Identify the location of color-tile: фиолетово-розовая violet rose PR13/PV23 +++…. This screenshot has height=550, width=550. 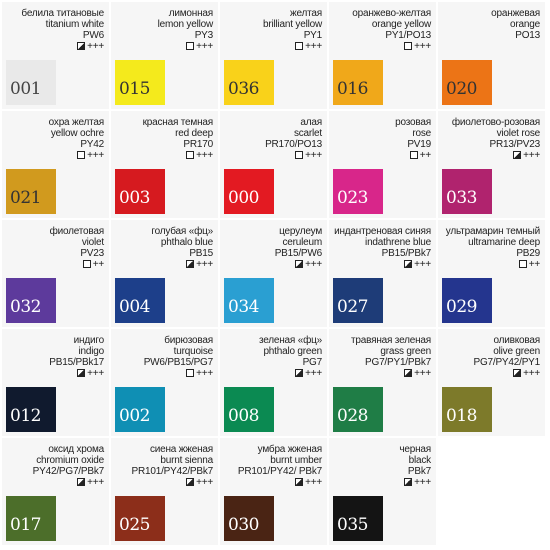
(491, 164).